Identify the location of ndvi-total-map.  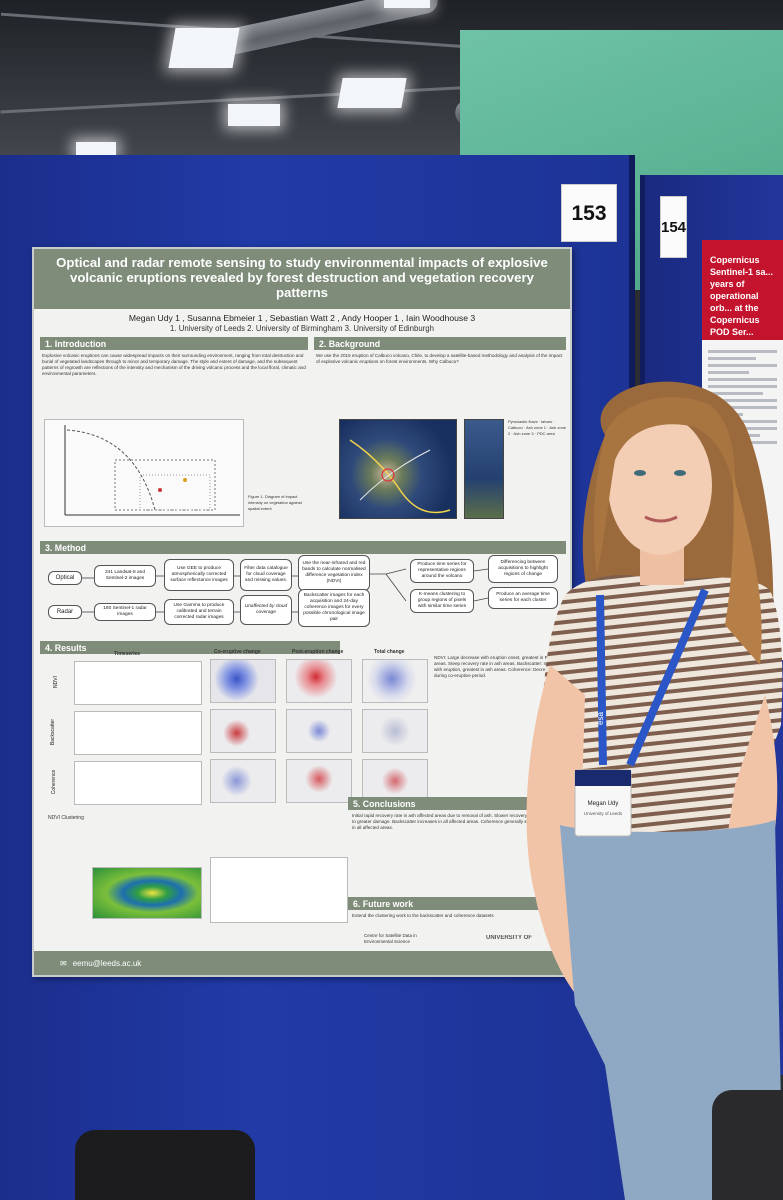
(395, 681).